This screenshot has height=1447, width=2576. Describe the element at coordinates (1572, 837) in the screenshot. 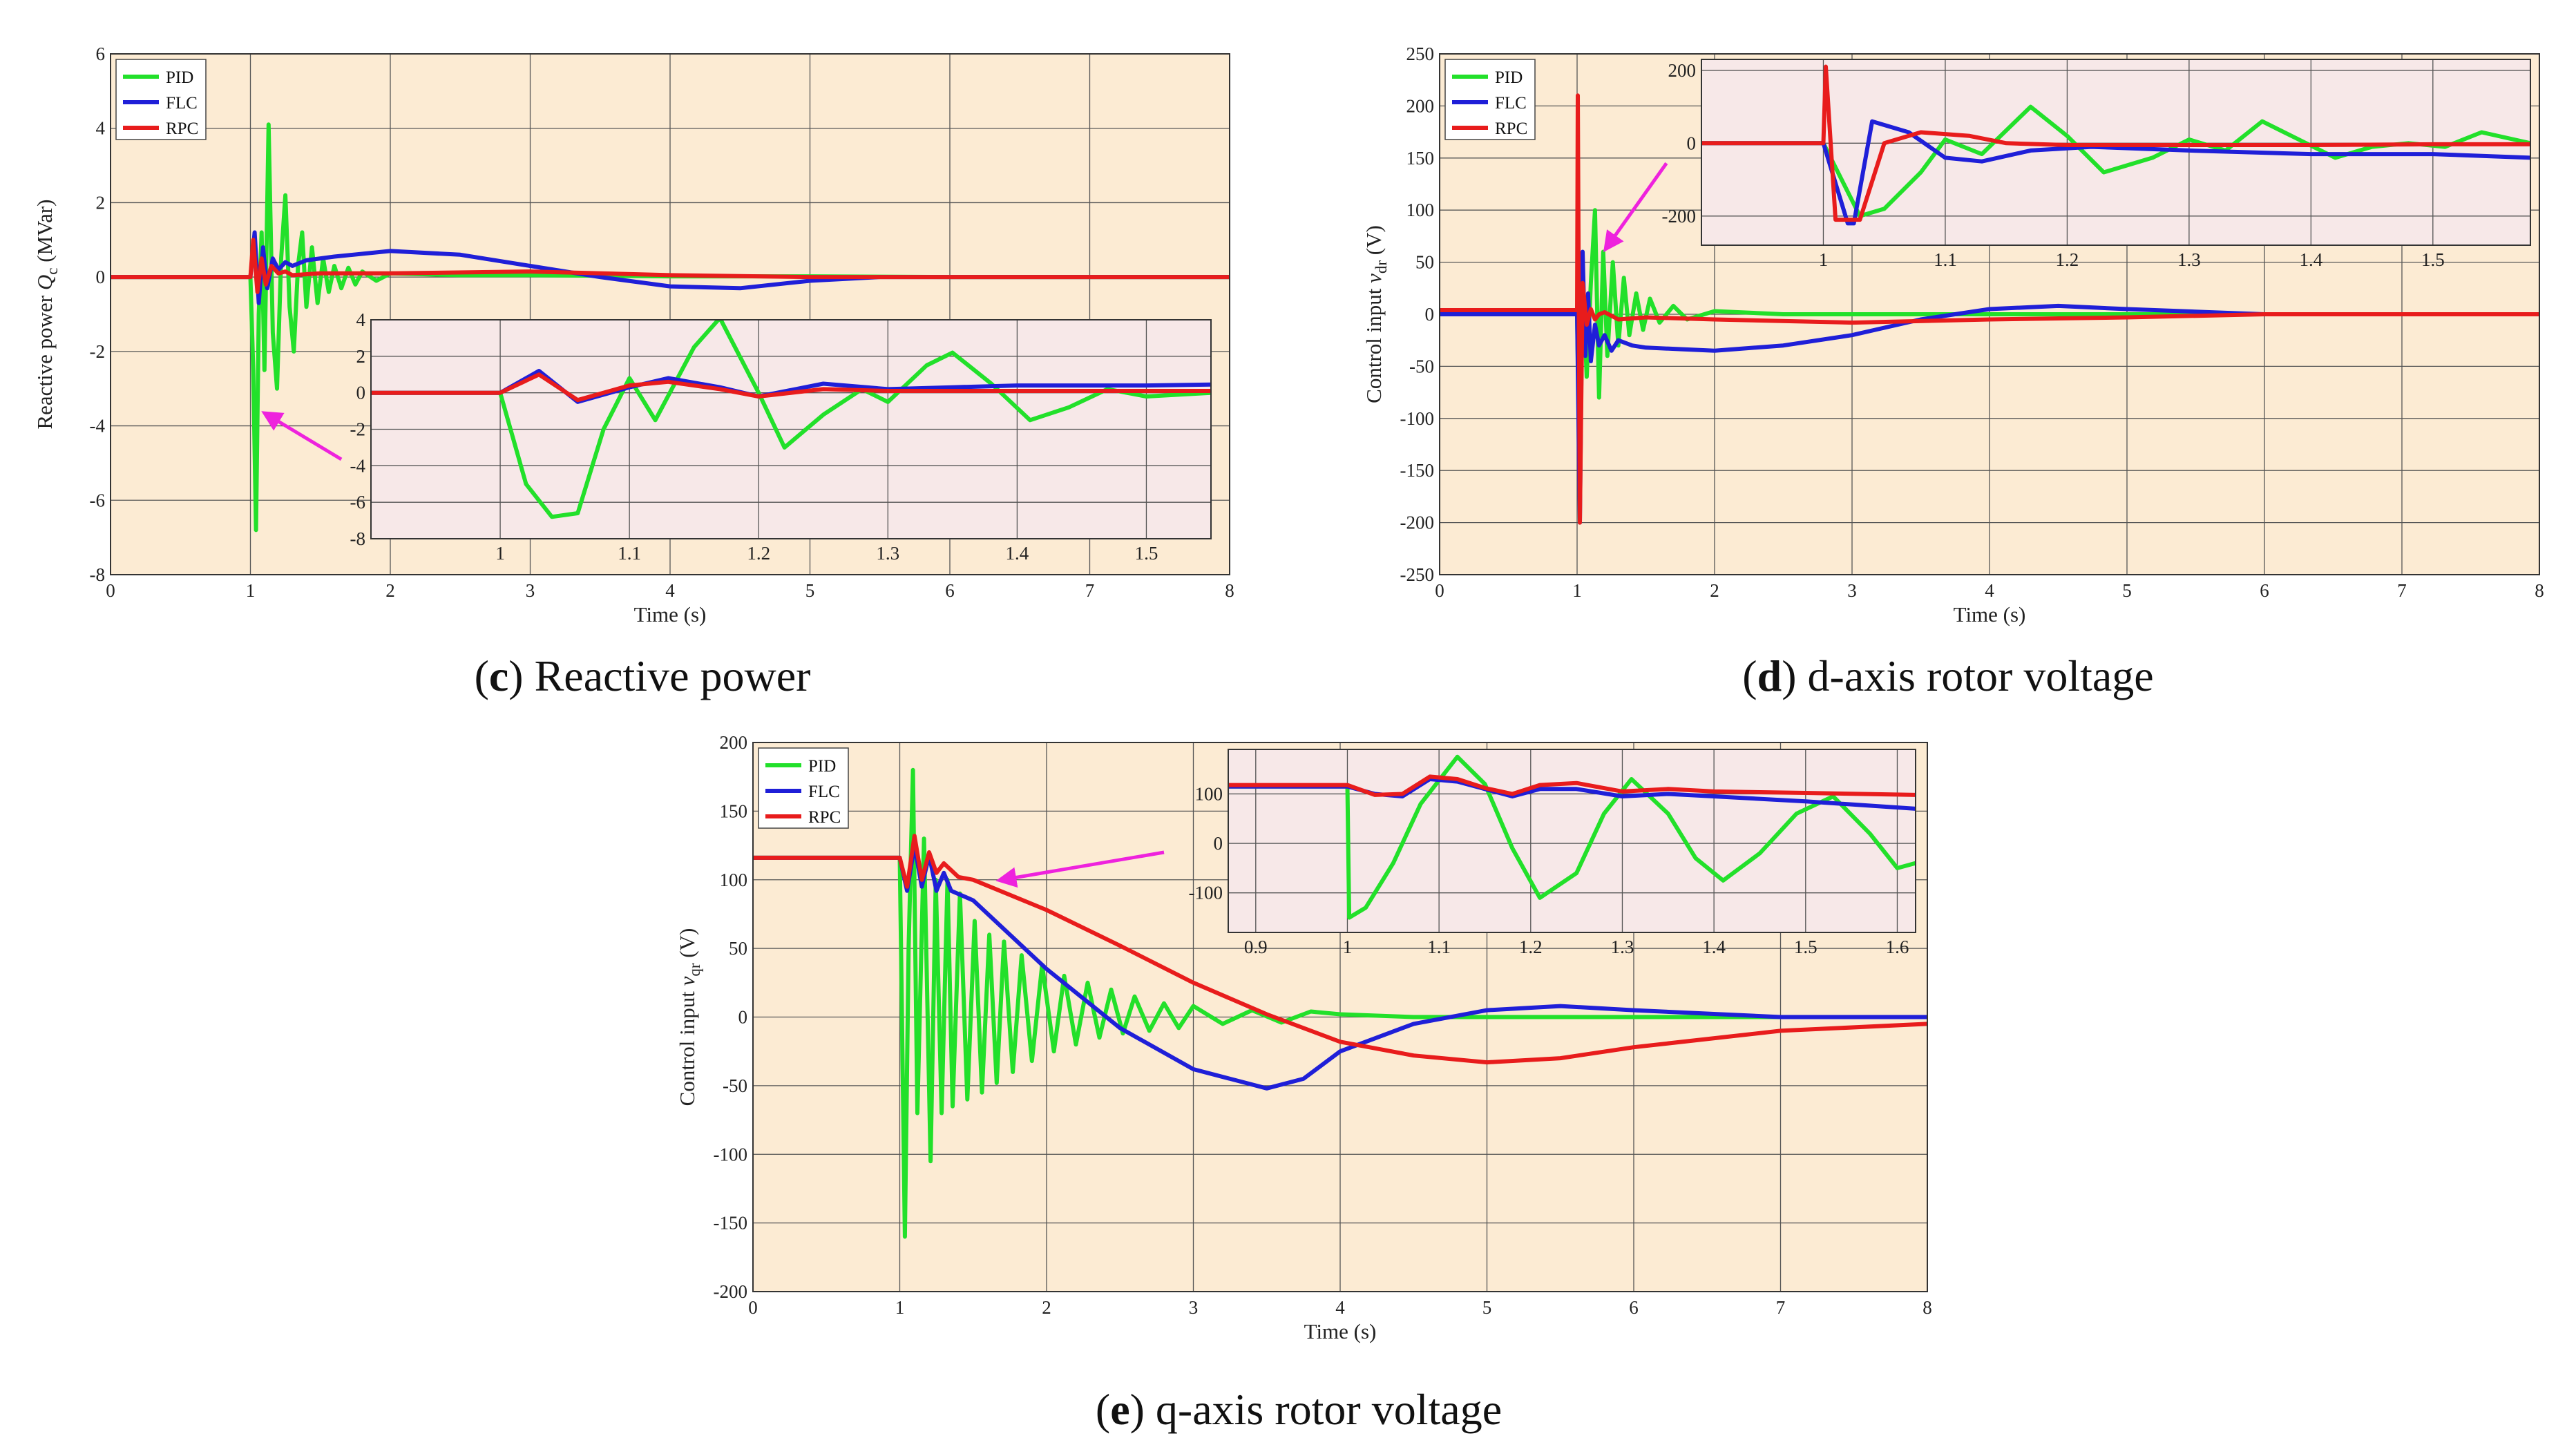

I see `chart-e-inset-series-pid` at that location.